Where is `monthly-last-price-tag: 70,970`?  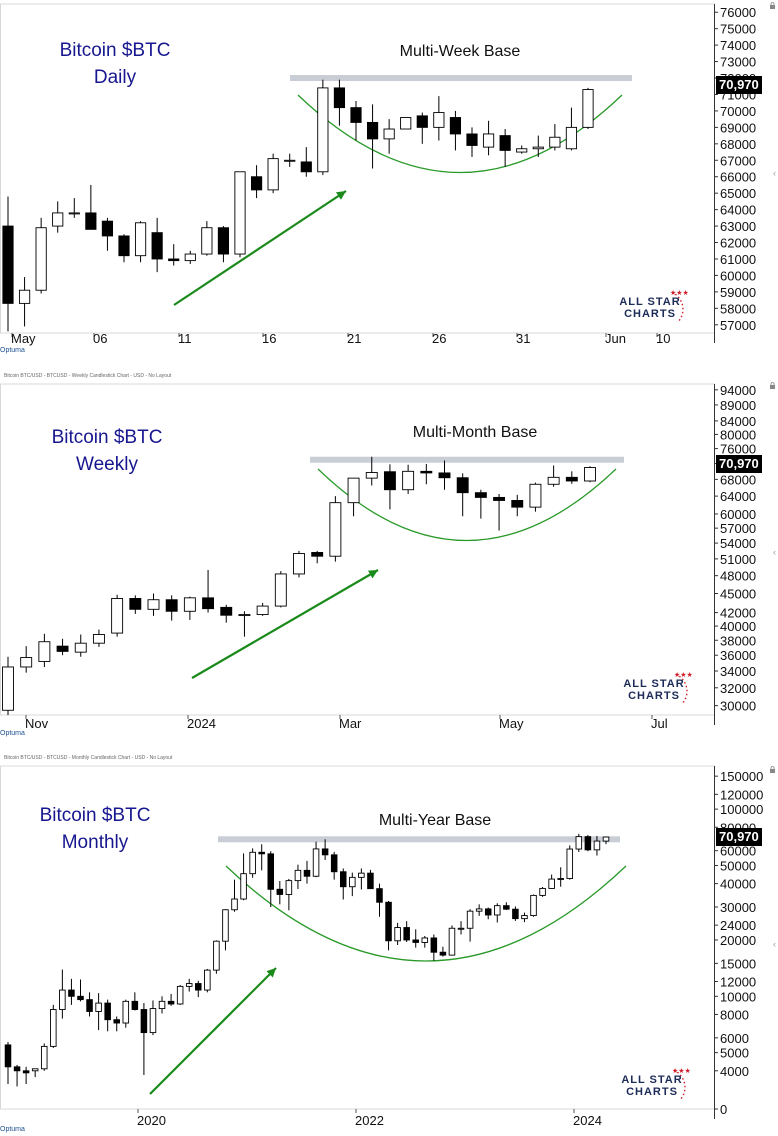 monthly-last-price-tag: 70,970 is located at coordinates (739, 837).